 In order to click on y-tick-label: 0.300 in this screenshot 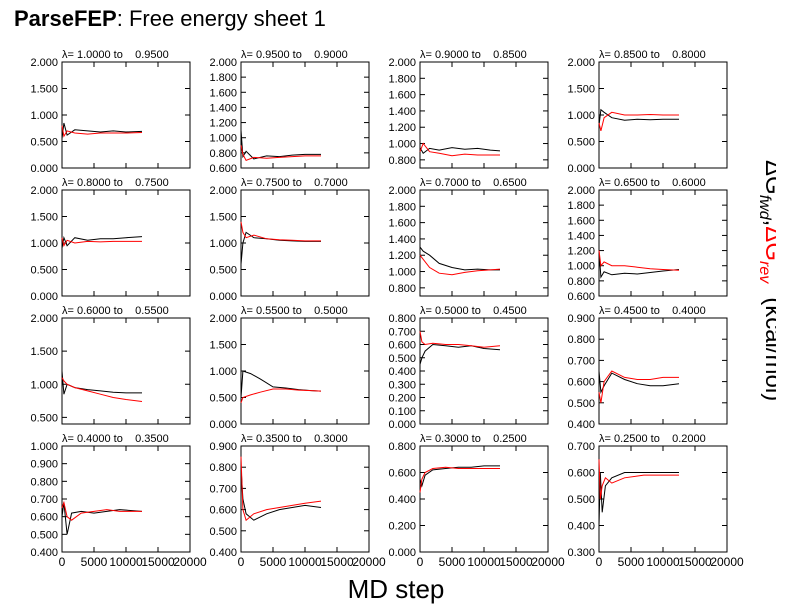, I will do `click(402, 385)`.